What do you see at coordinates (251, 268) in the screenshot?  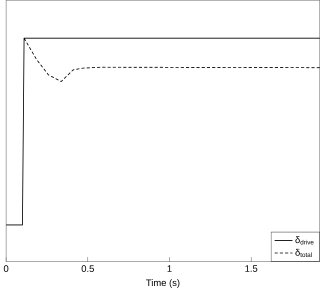 I see `x-tick-label: 1.5` at bounding box center [251, 268].